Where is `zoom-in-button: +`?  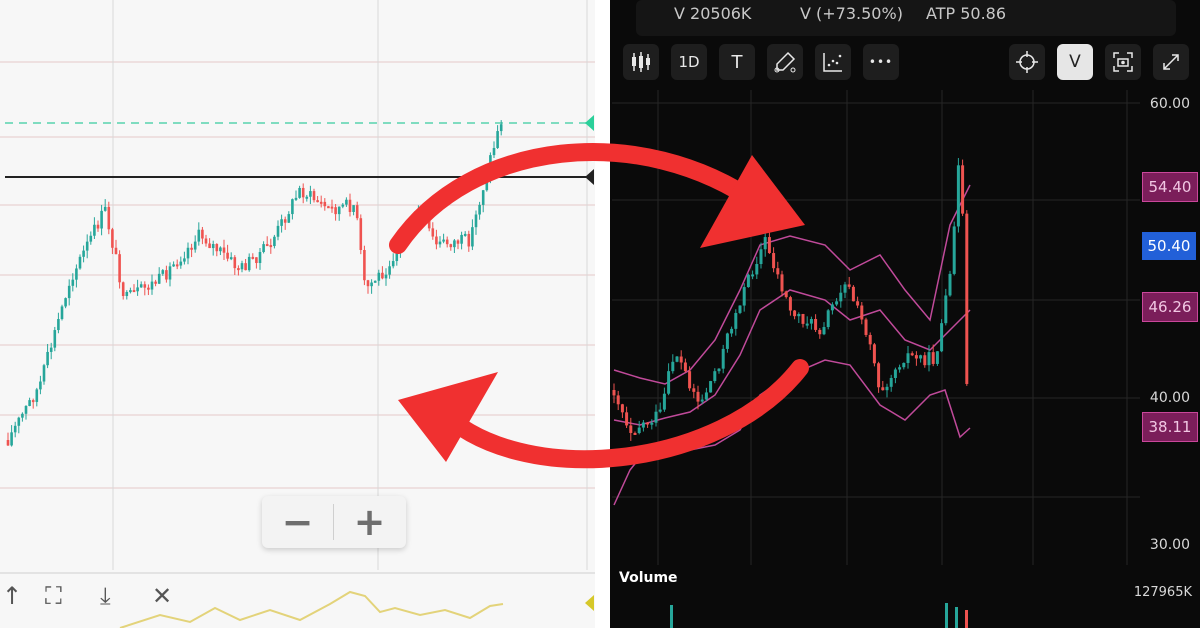 zoom-in-button: + is located at coordinates (369, 522).